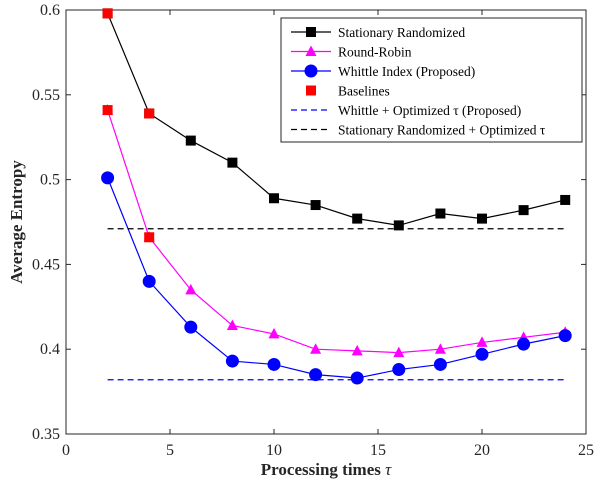  What do you see at coordinates (50, 180) in the screenshot?
I see `y-tick-label: 0.5` at bounding box center [50, 180].